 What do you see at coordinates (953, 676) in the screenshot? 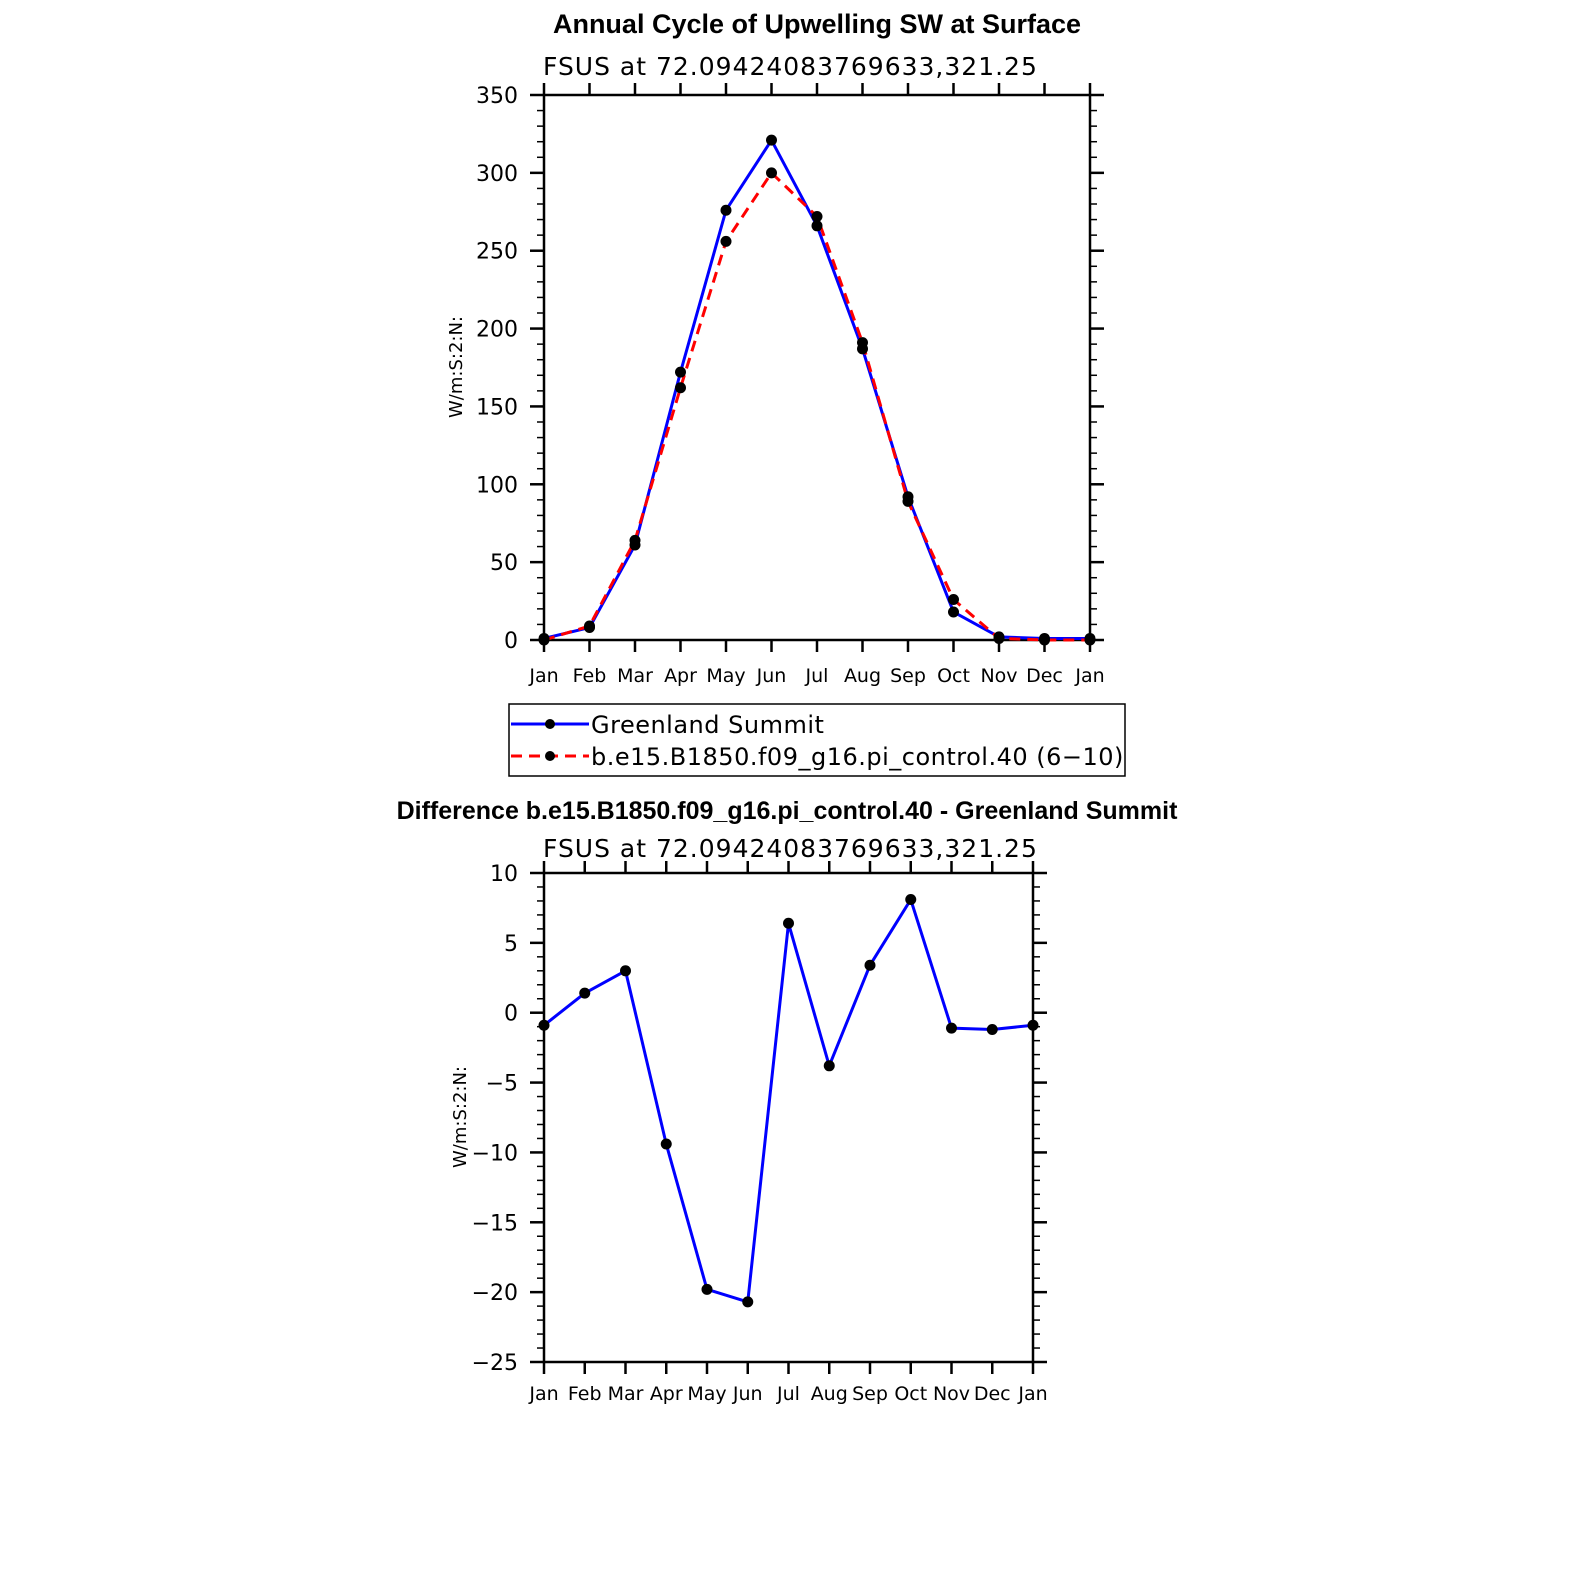
I see `chart1-xtick-label: Oct` at bounding box center [953, 676].